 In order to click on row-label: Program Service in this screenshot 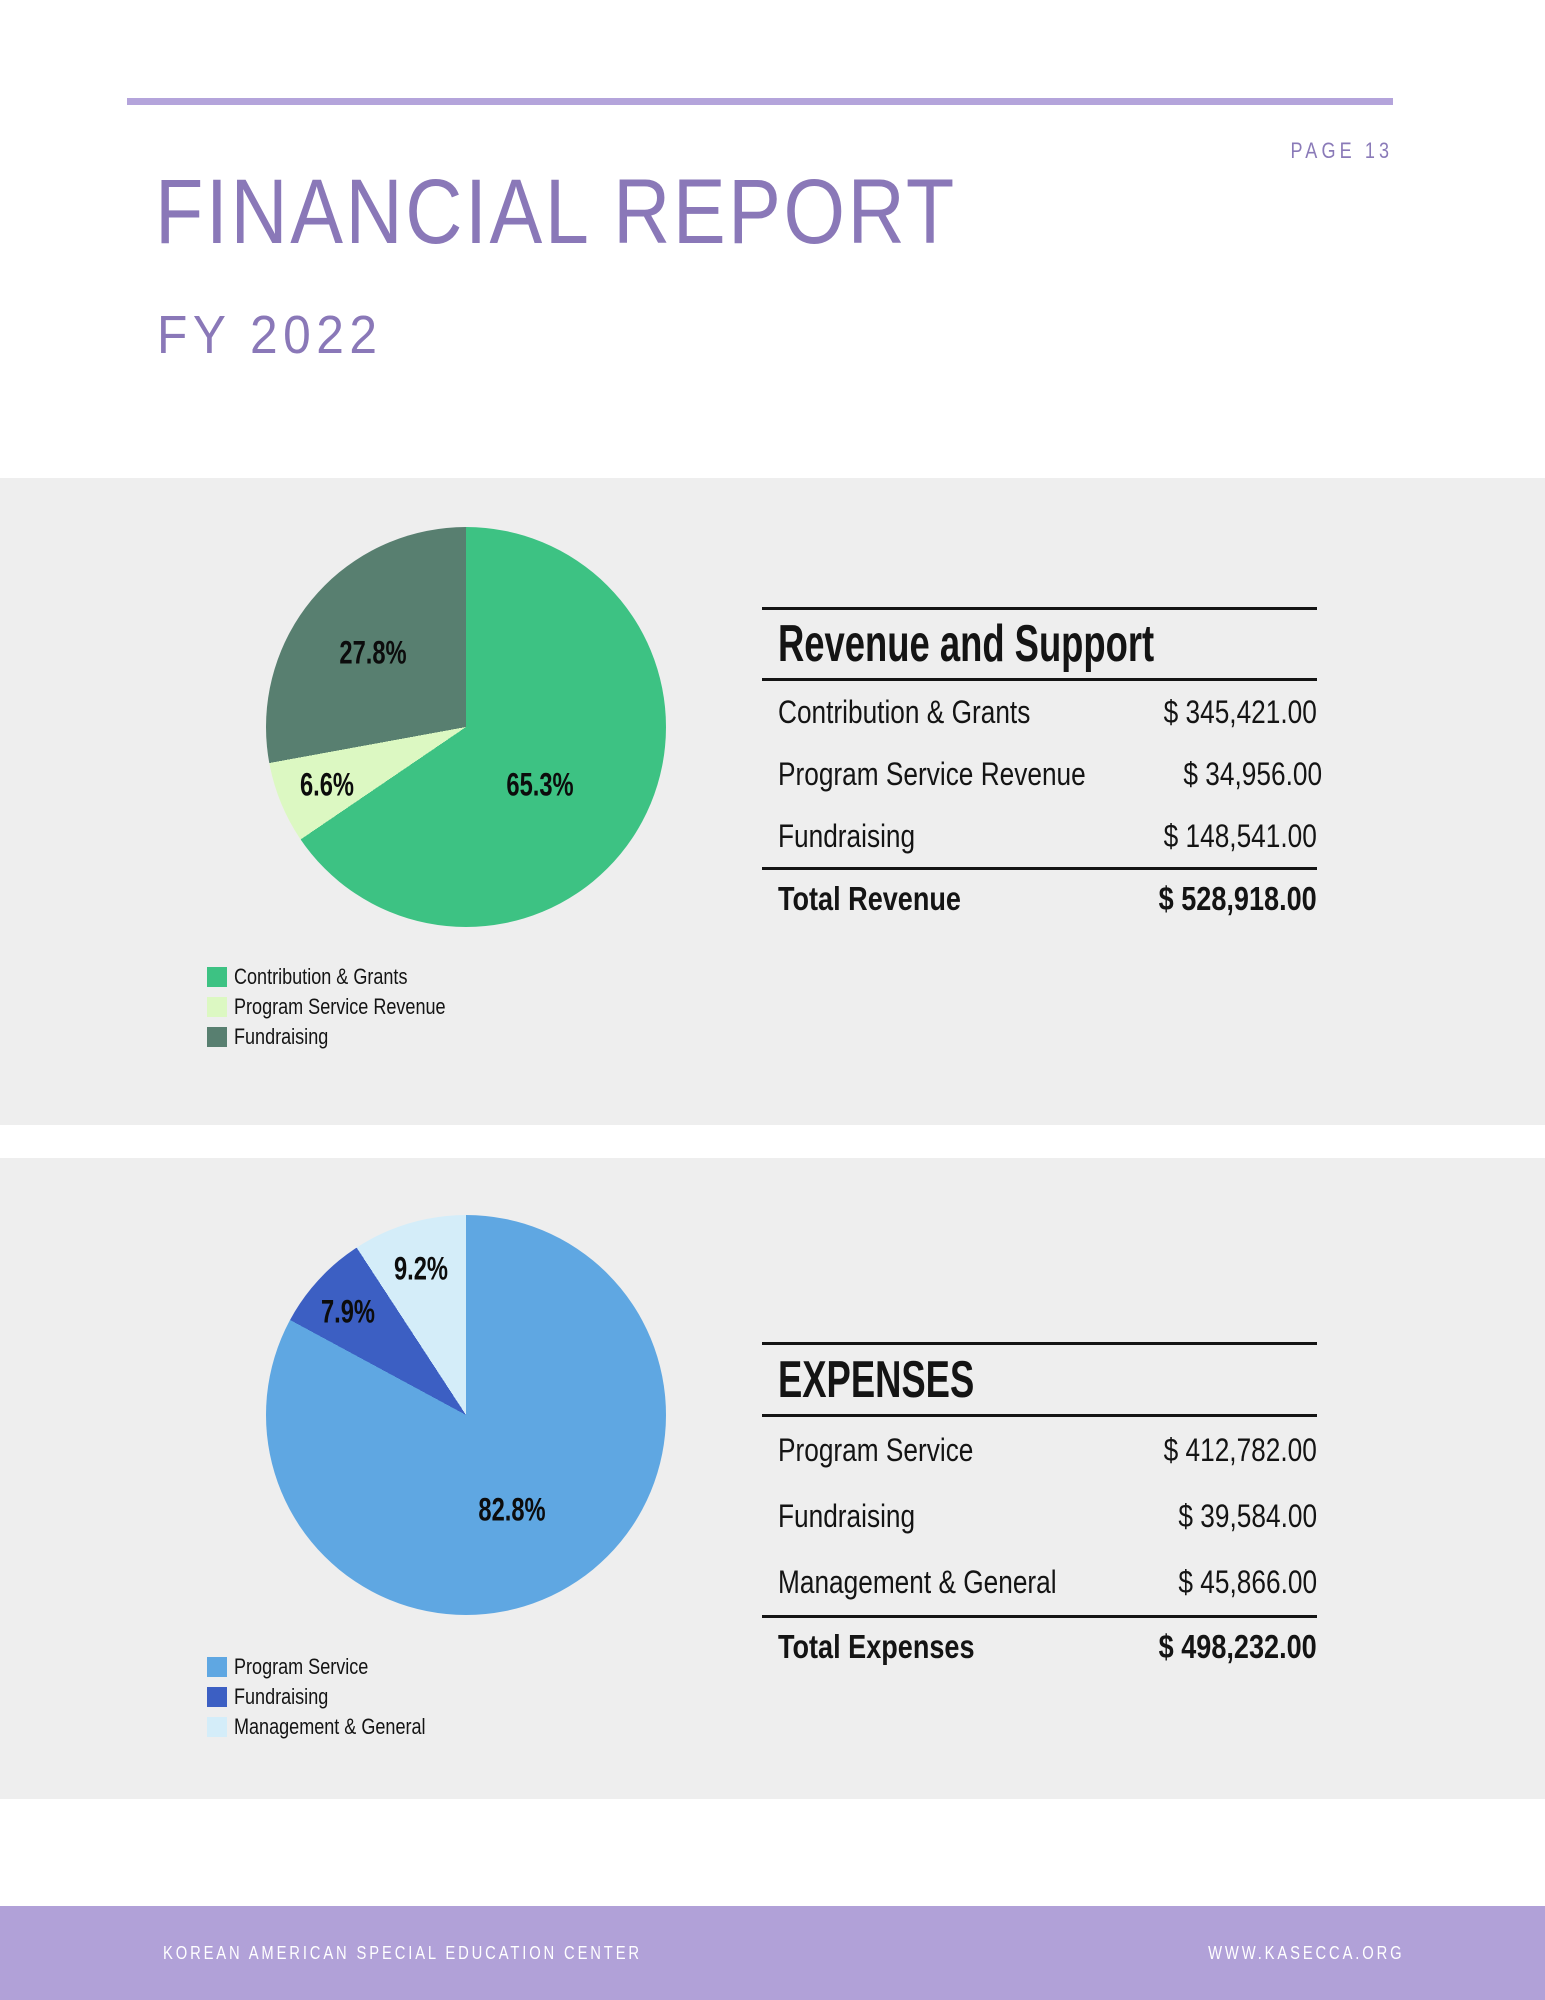, I will do `click(876, 1449)`.